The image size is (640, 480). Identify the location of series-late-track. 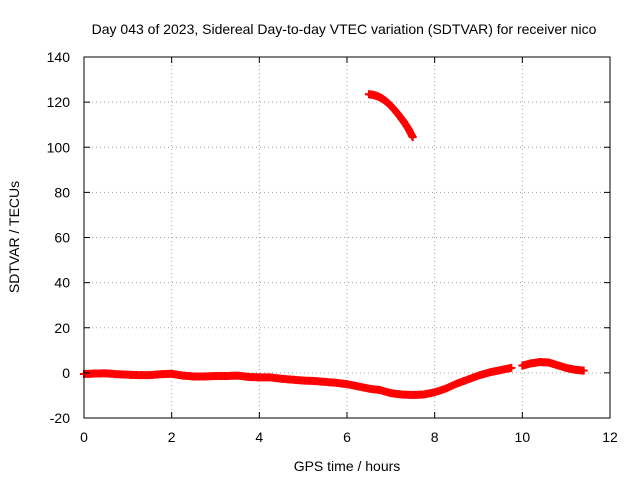
(553, 366).